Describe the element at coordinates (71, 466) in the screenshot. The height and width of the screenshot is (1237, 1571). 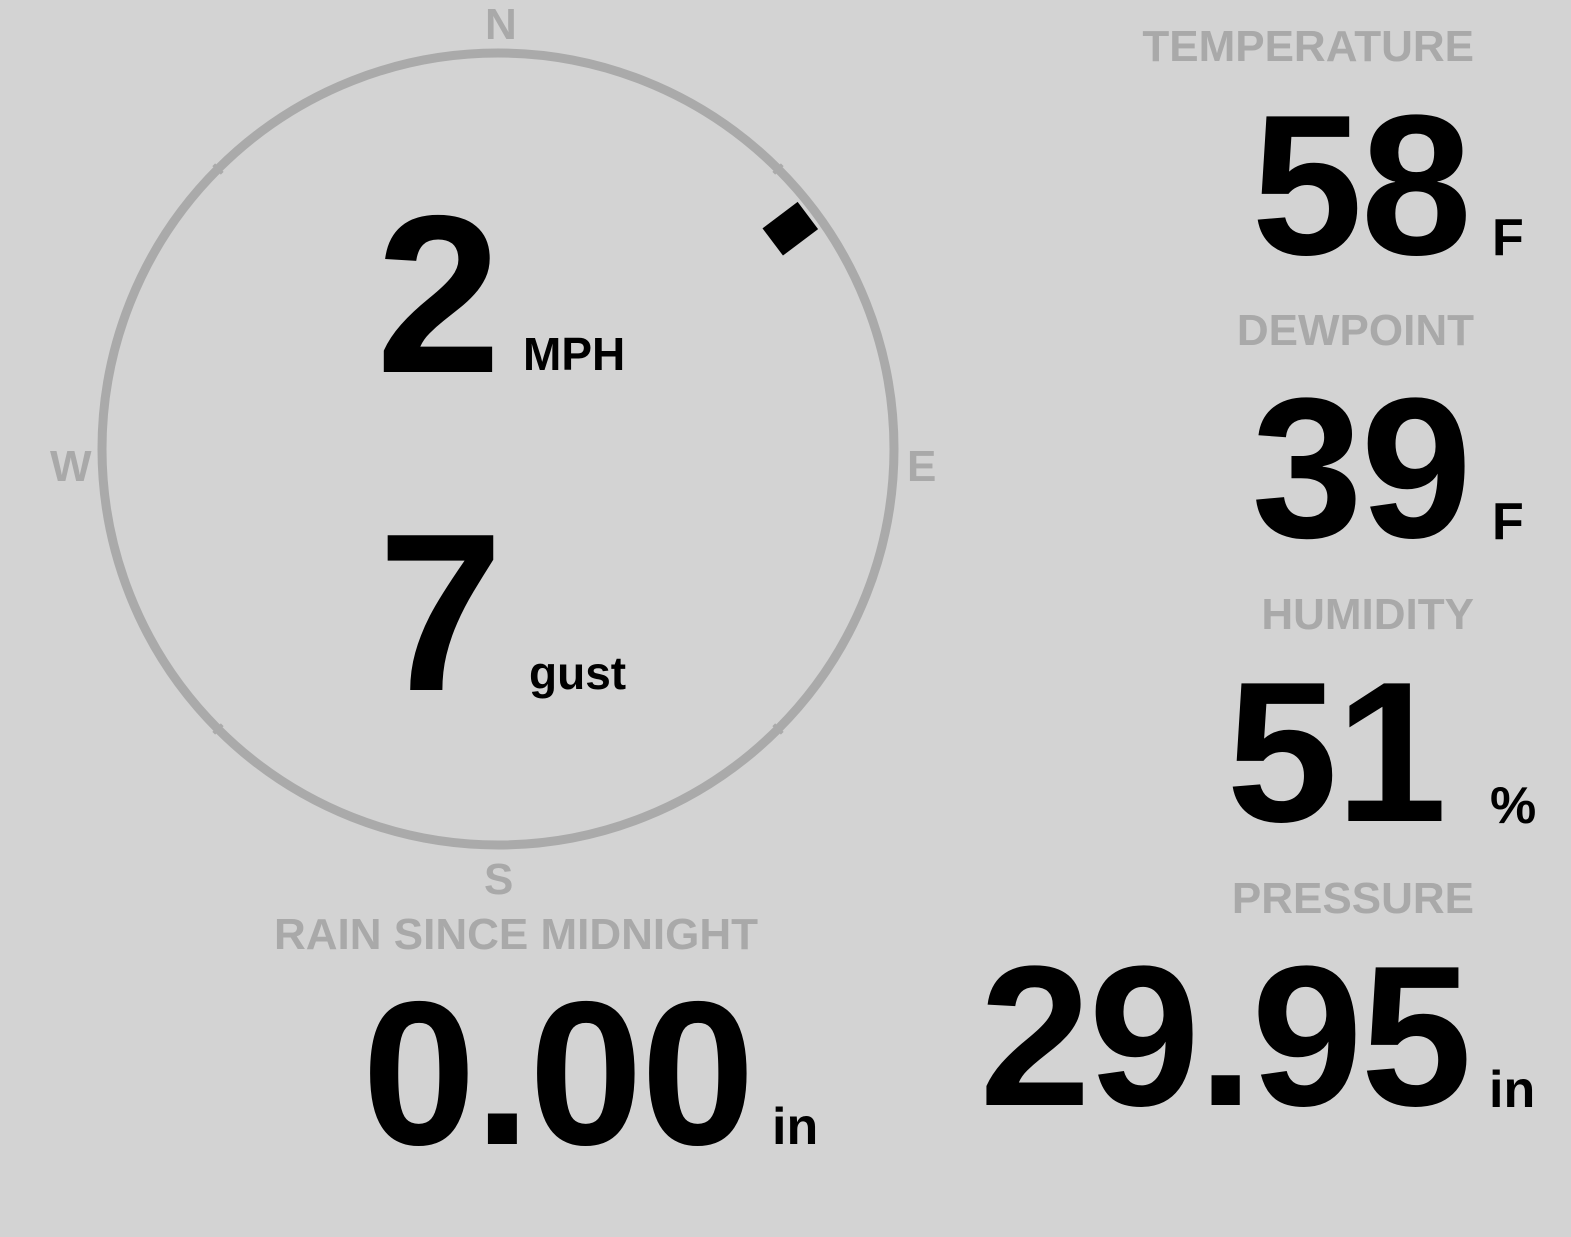
I see `compass-west: W` at that location.